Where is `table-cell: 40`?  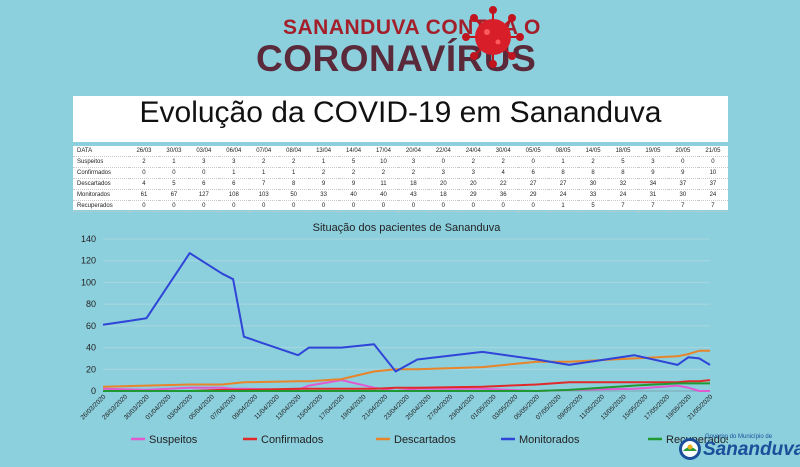
table-cell: 40 is located at coordinates (383, 195).